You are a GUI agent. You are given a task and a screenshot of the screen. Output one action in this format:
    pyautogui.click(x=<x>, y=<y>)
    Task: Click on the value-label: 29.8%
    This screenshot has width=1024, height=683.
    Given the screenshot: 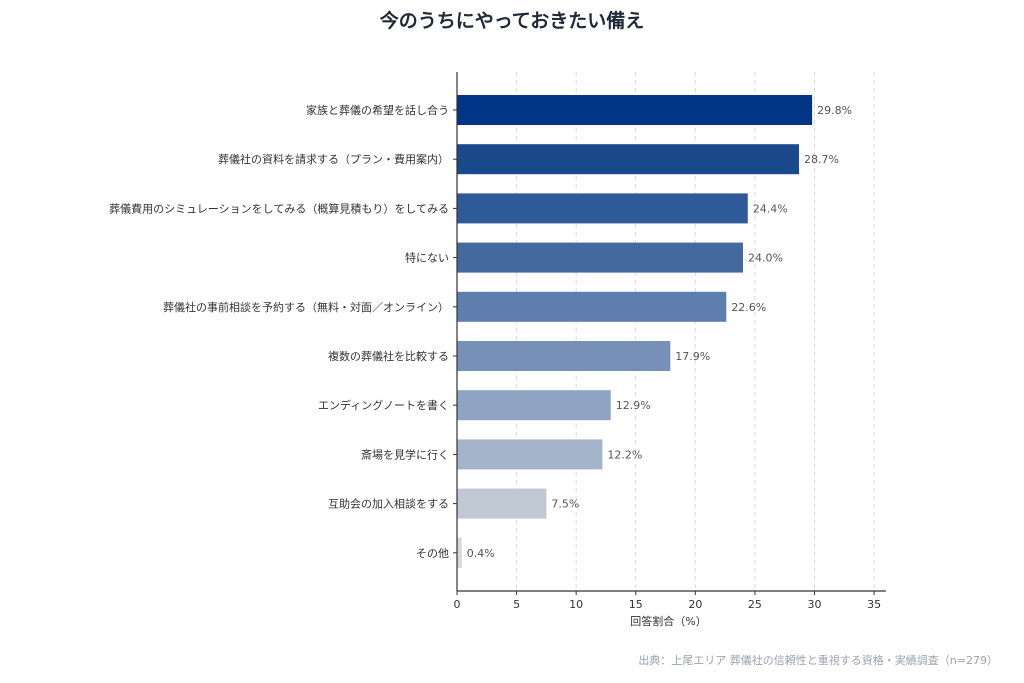 What is the action you would take?
    pyautogui.click(x=834, y=110)
    